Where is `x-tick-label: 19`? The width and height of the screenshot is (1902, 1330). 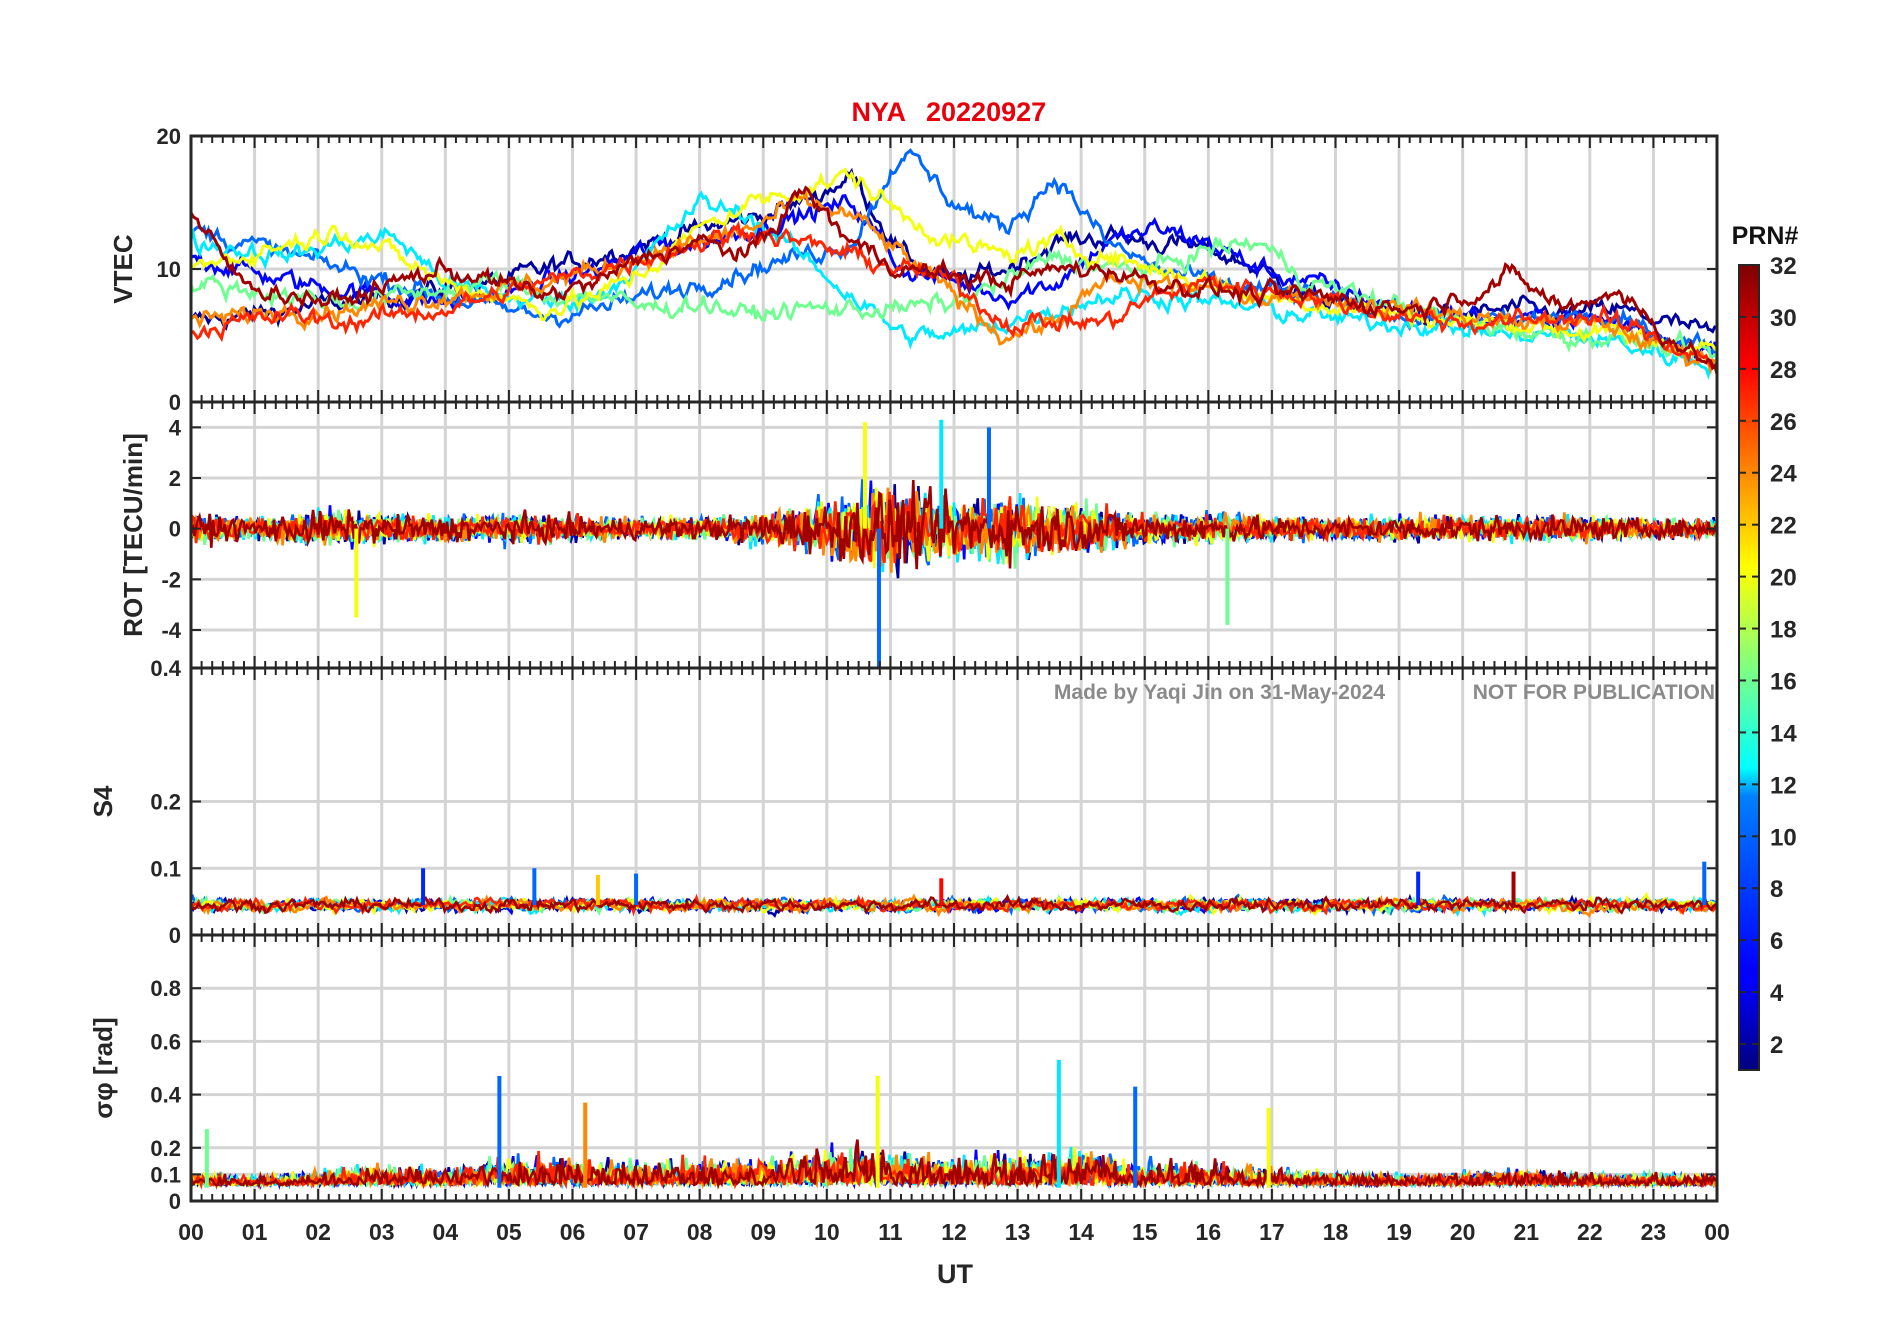 x-tick-label: 19 is located at coordinates (1399, 1232).